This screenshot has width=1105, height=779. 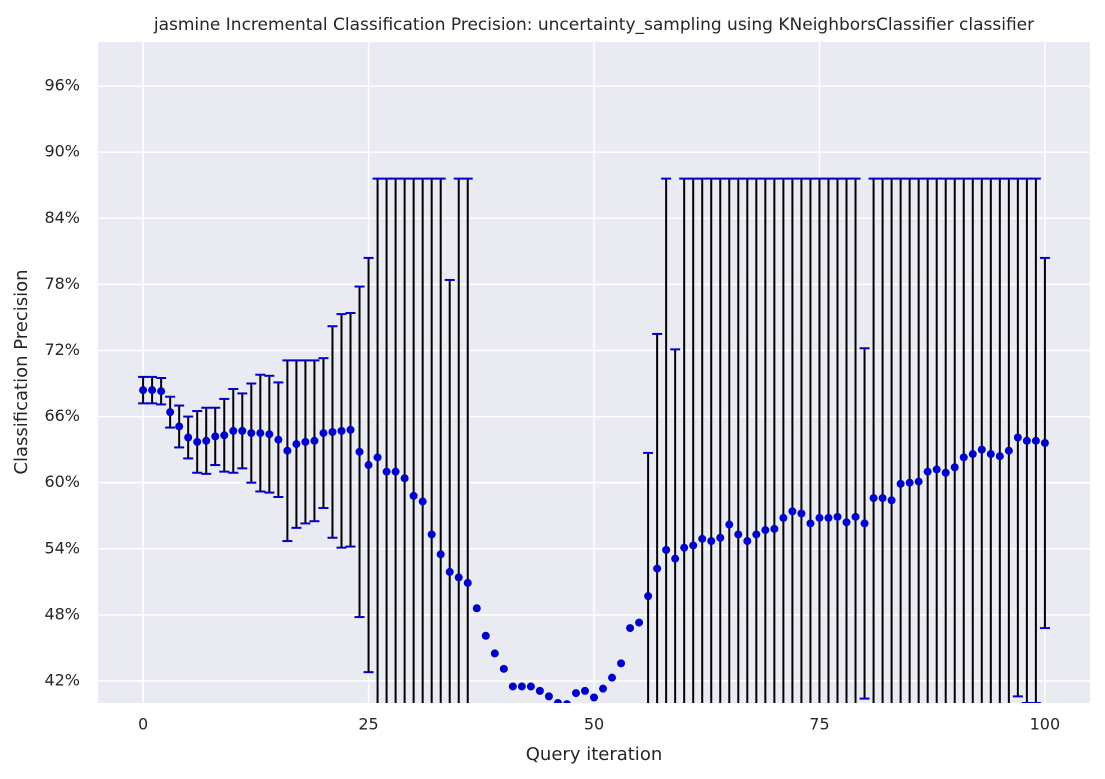 What do you see at coordinates (819, 724) in the screenshot?
I see `x-tick-label: 75` at bounding box center [819, 724].